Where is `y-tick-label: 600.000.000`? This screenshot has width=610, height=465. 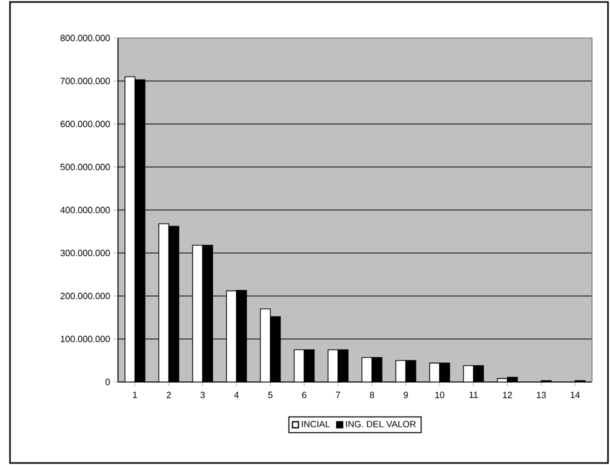 y-tick-label: 600.000.000 is located at coordinates (85, 124).